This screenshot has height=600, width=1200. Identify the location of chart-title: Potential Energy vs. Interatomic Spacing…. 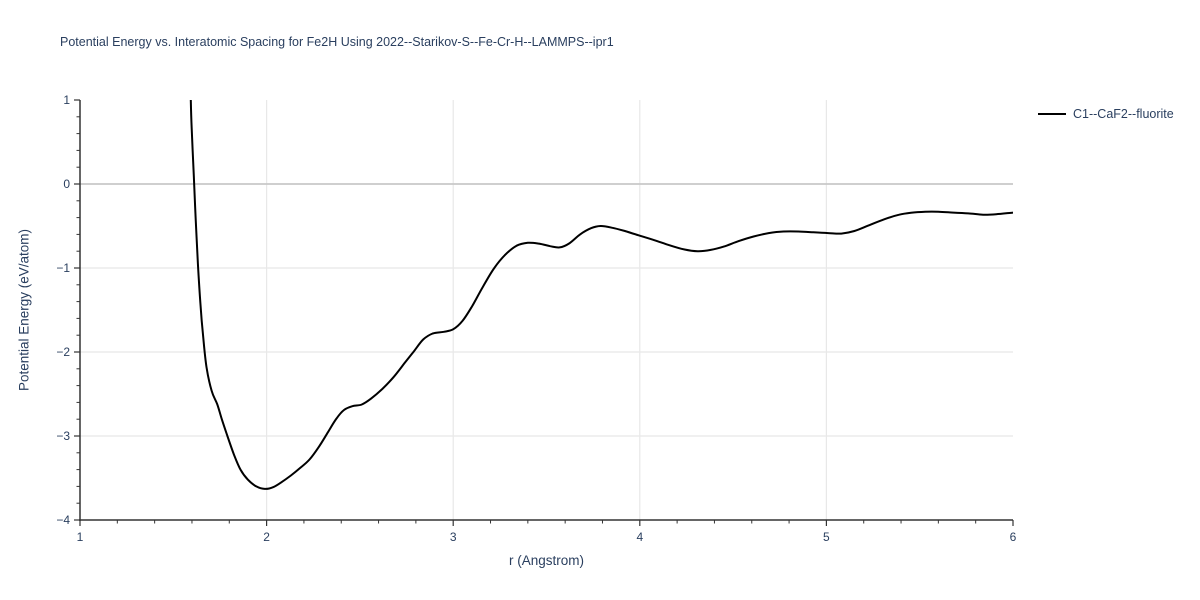
(337, 42).